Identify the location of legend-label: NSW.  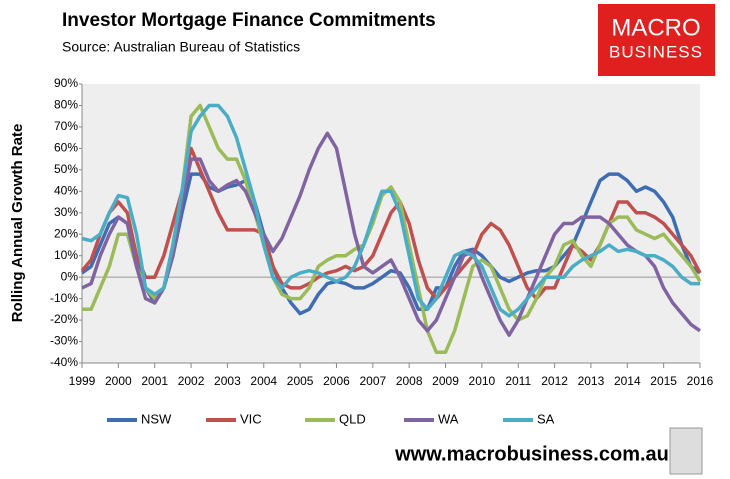
(156, 418).